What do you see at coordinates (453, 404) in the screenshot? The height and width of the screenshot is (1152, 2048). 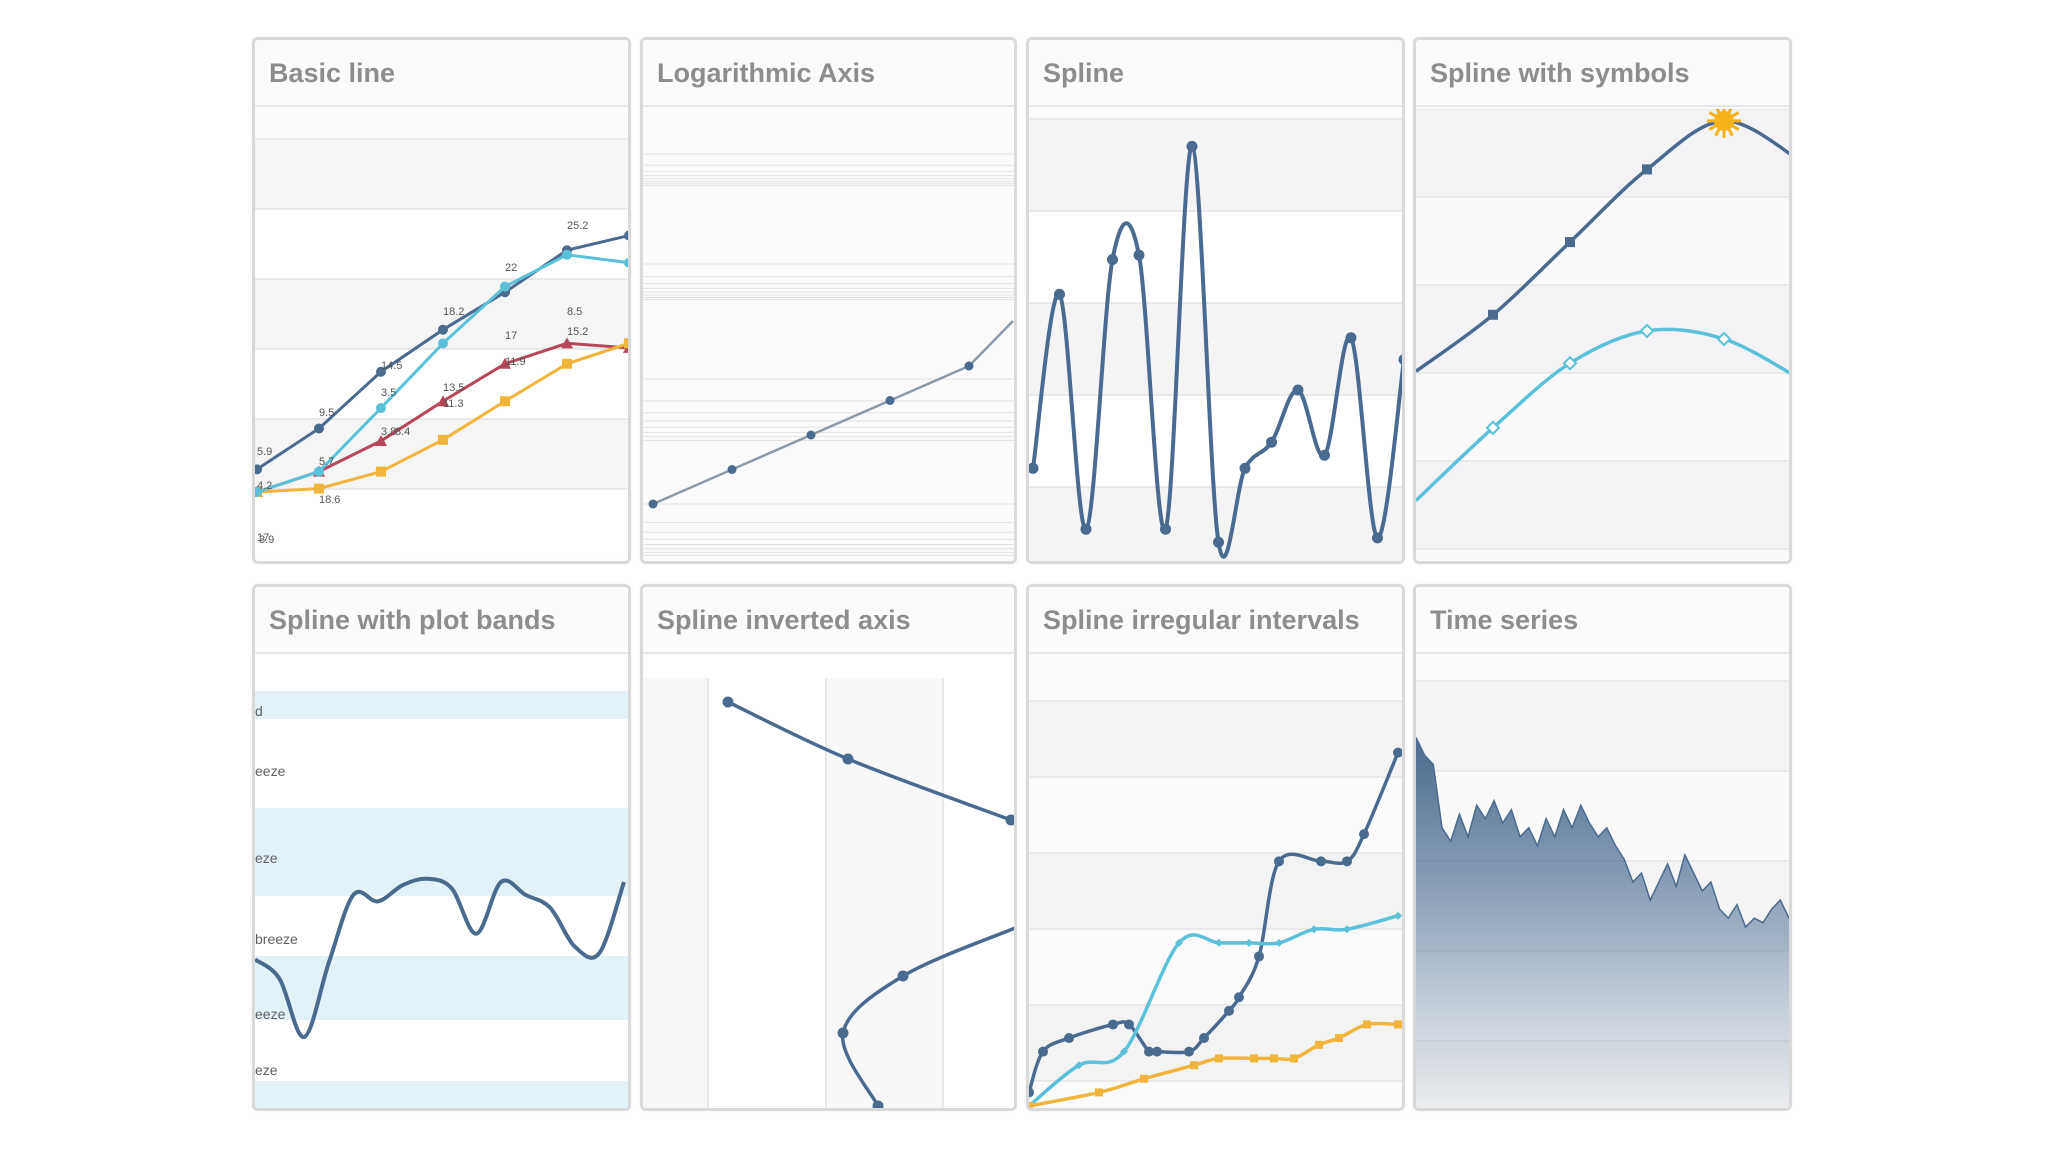 I see `data-label: 11.3` at bounding box center [453, 404].